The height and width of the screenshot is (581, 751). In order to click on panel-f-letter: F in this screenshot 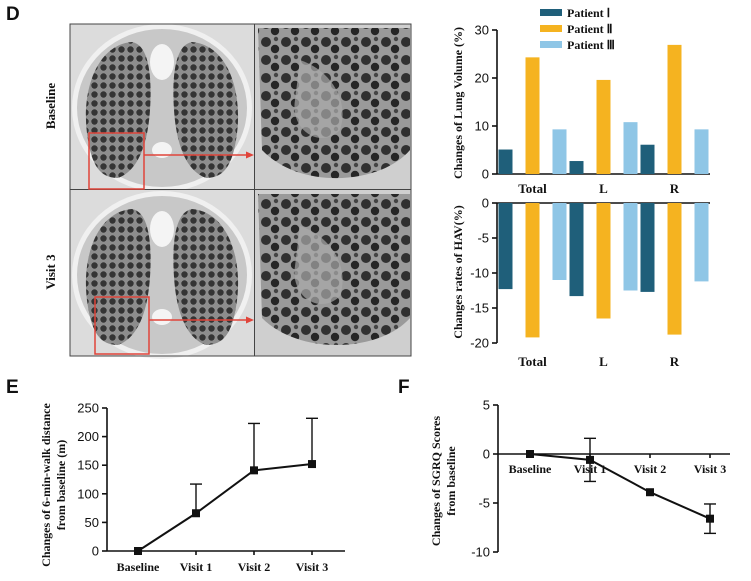, I will do `click(404, 387)`.